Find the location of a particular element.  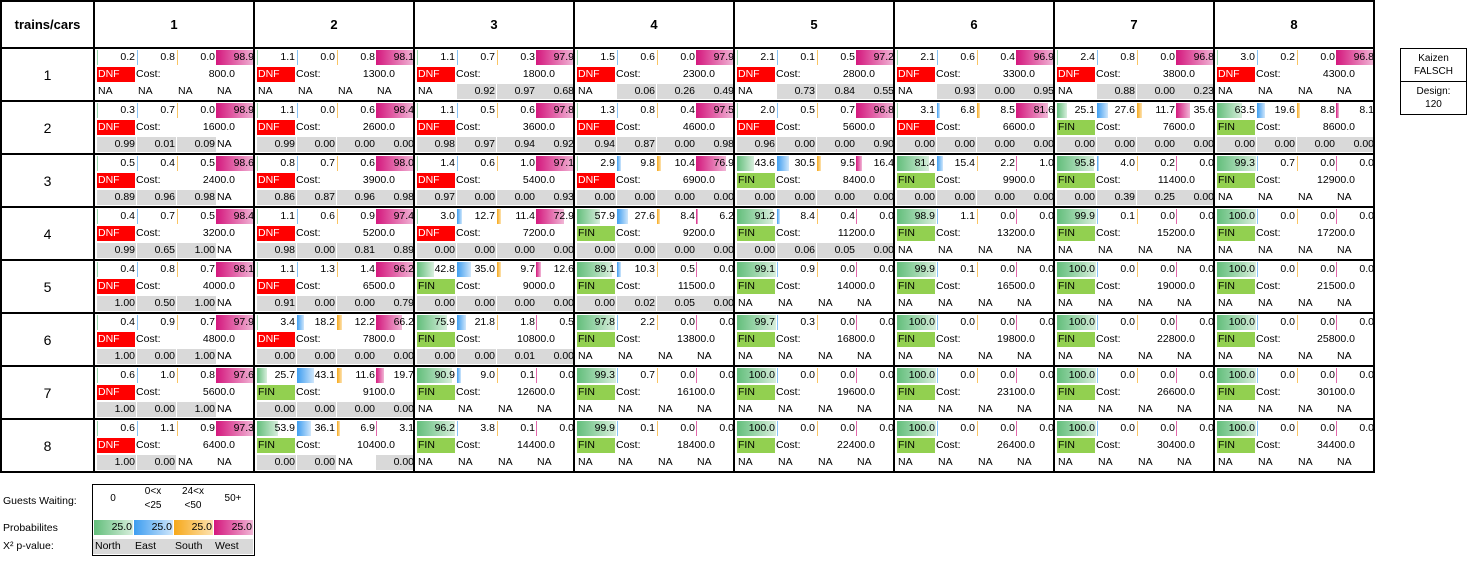

prob-text: 98.4 is located at coordinates (403, 110).